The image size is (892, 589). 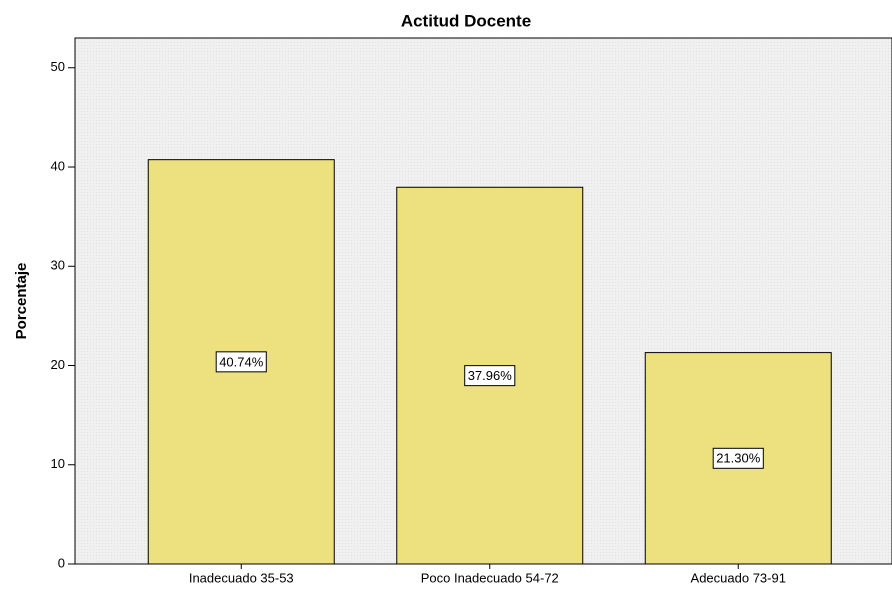 What do you see at coordinates (241, 577) in the screenshot?
I see `x-tick-label: Inadecuado 35-53` at bounding box center [241, 577].